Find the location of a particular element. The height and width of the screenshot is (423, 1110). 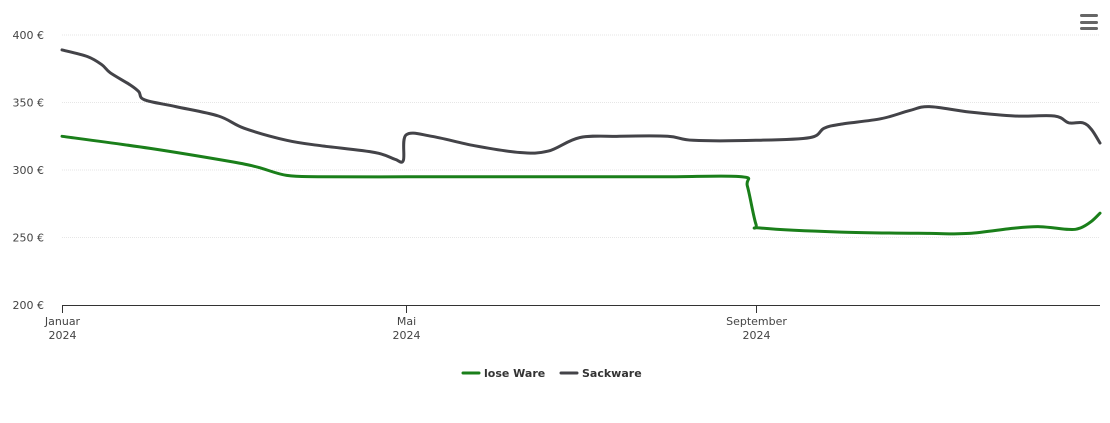

x-tick-label: Januar is located at coordinates (62, 321).